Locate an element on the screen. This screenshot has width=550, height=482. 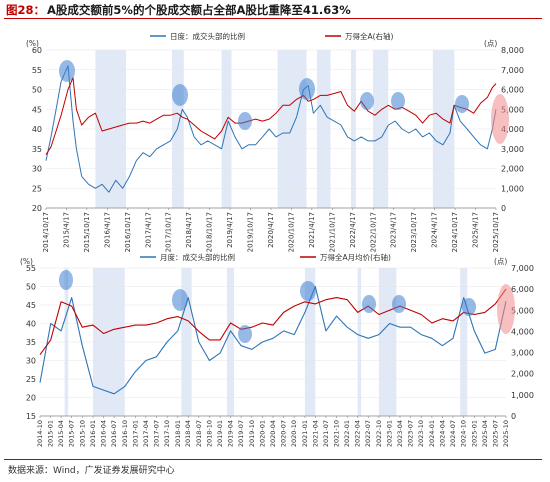
x-tick-label: 2020/4/17 is located at coordinates (271, 230).